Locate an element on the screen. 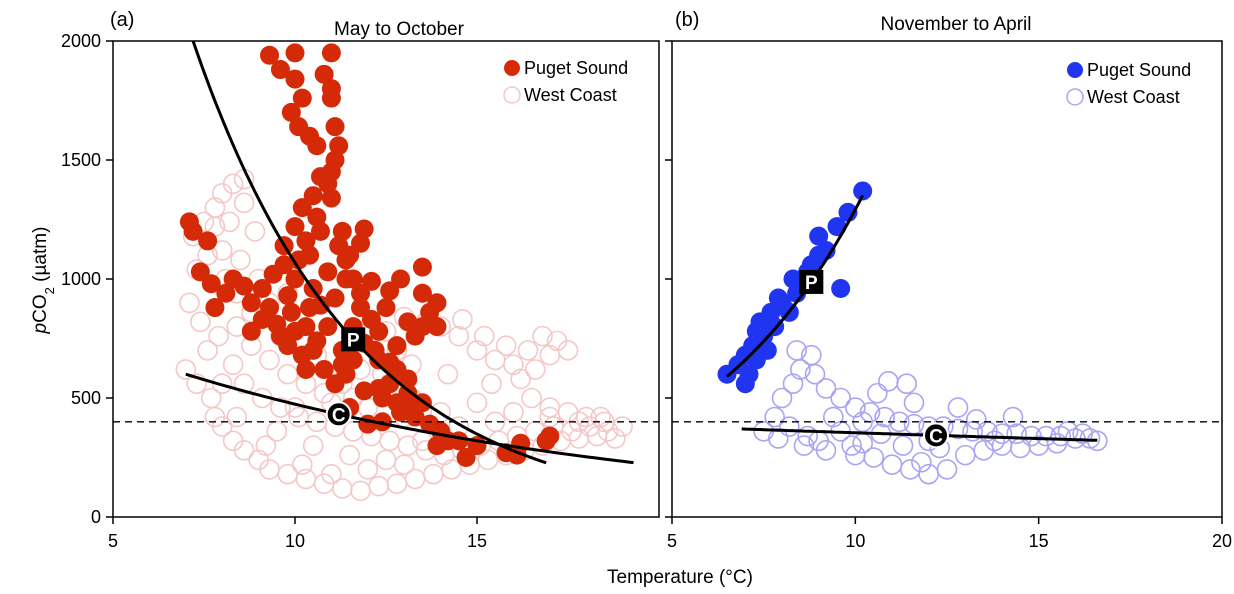  x-ticks-b: 5 10 15 20 is located at coordinates (949, 534).